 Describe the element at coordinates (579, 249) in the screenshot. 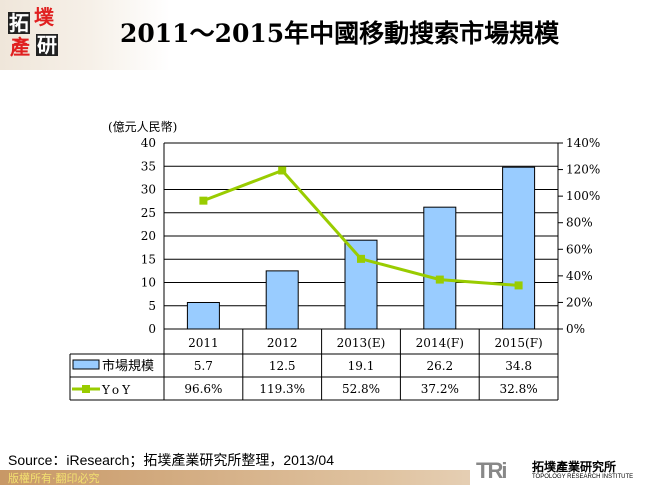

I see `y2-tick-label: 60%` at that location.